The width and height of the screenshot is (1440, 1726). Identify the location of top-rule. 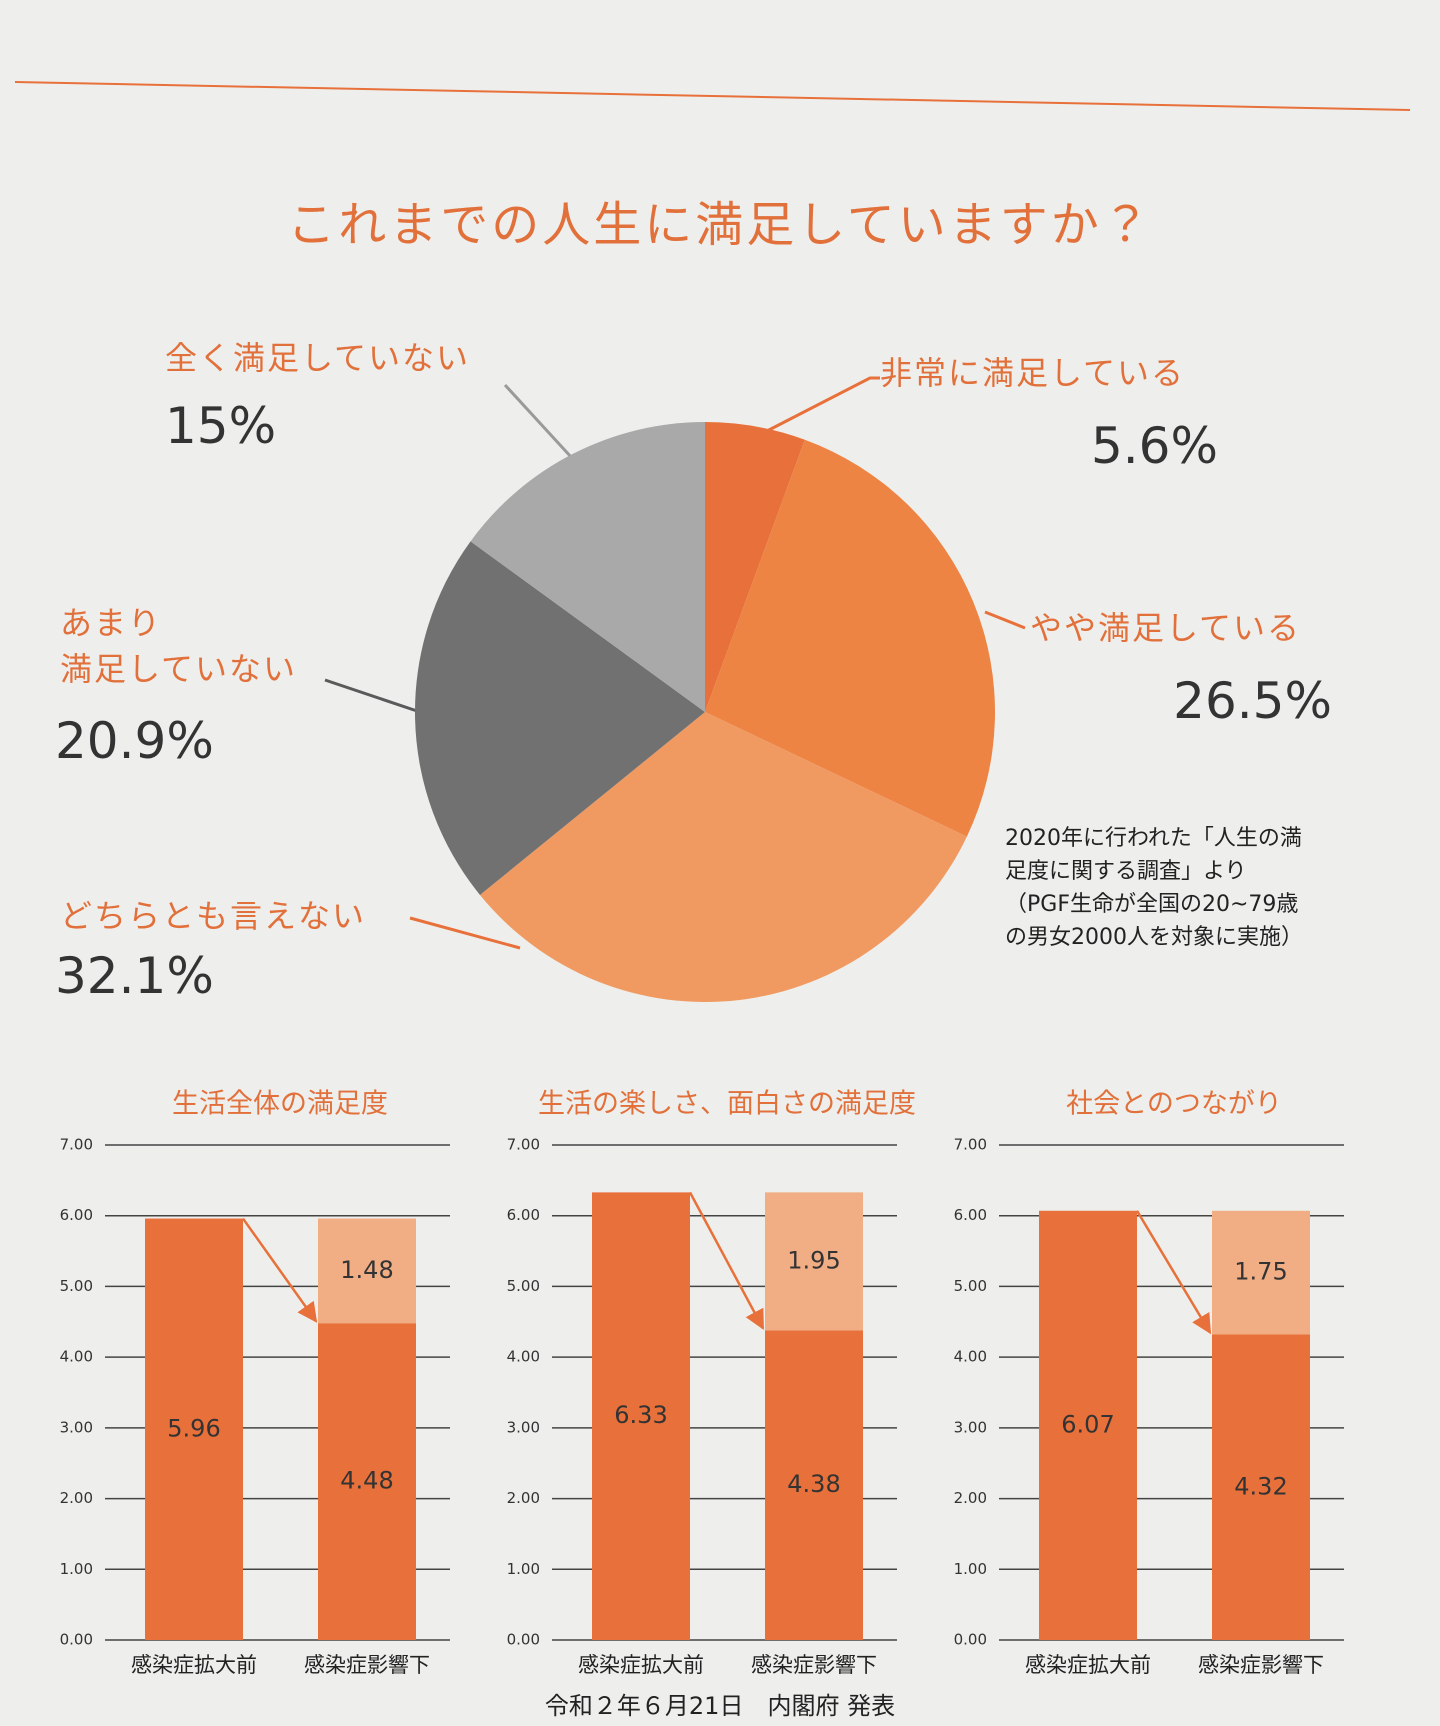
(712, 96).